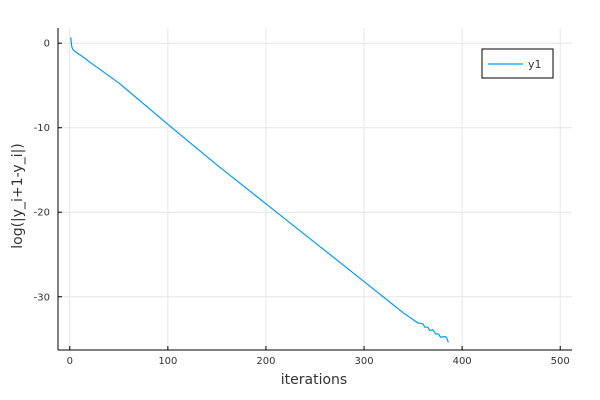 This screenshot has height=400, width=600. What do you see at coordinates (314, 380) in the screenshot?
I see `x-axis-label: iterations` at bounding box center [314, 380].